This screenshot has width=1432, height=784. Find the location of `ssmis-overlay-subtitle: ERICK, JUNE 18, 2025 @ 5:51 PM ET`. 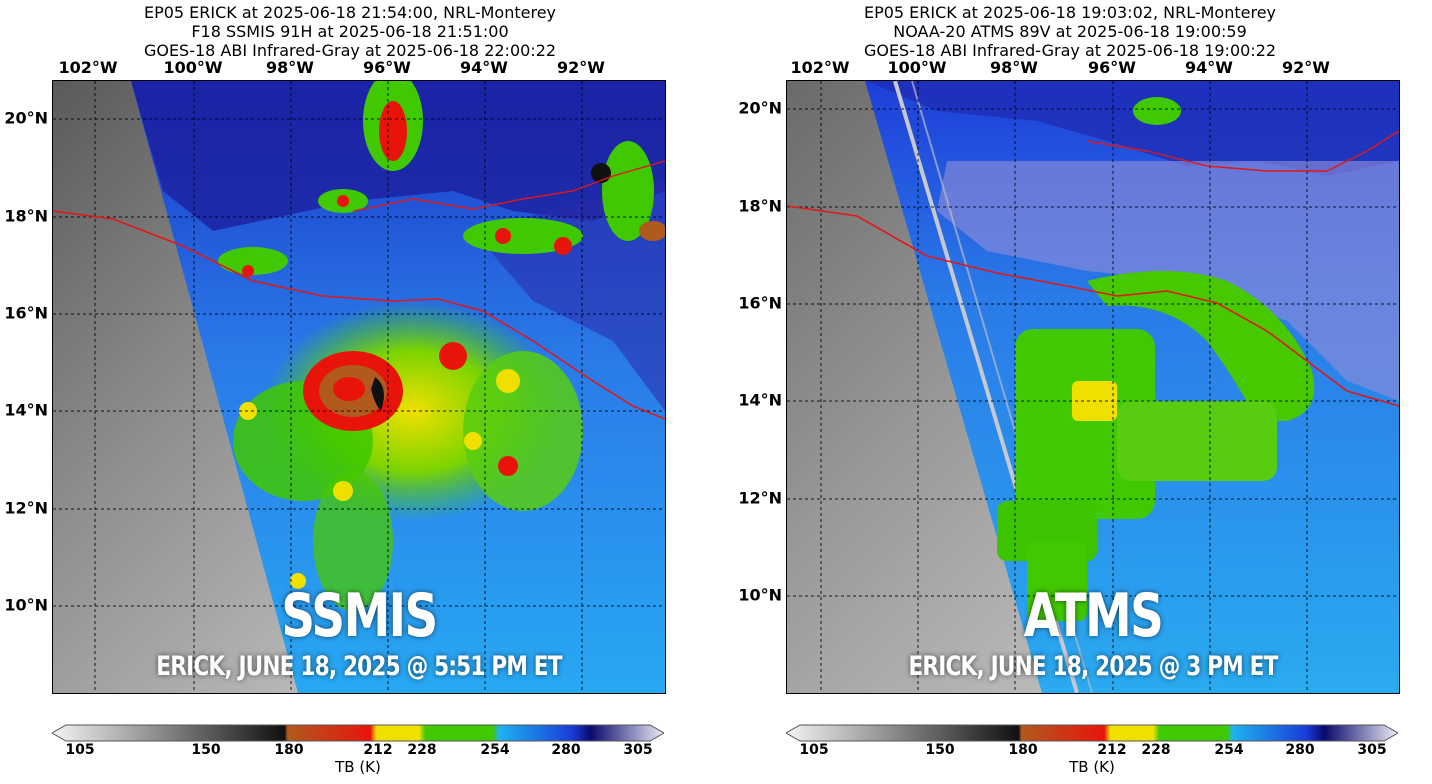

ssmis-overlay-subtitle: ERICK, JUNE 18, 2025 @ 5:51 PM ET is located at coordinates (359, 666).